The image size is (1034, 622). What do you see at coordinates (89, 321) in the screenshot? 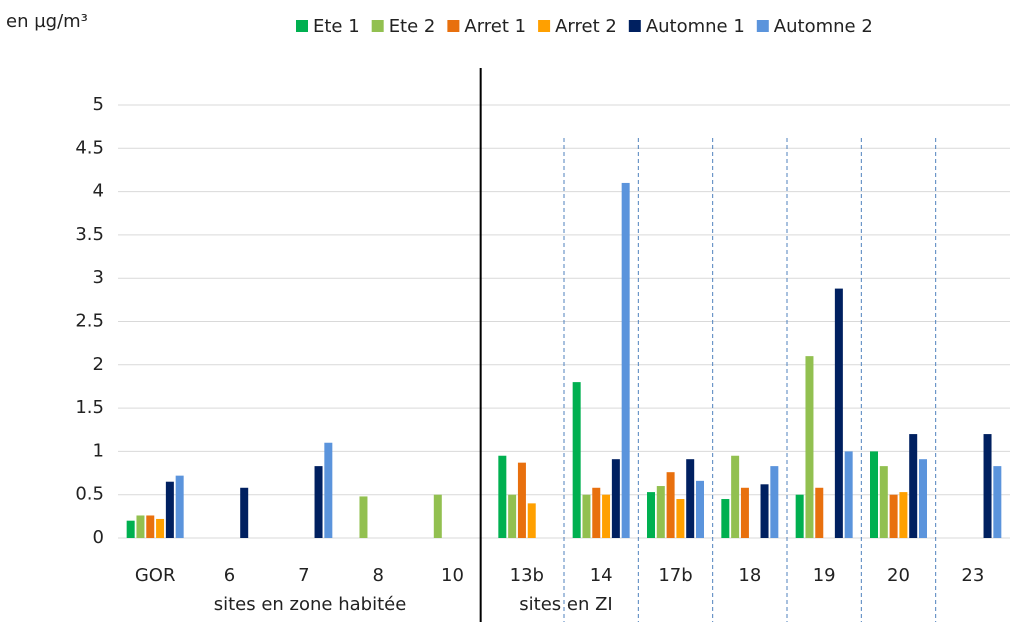
I see `y-tick-label: 2.5` at bounding box center [89, 321].